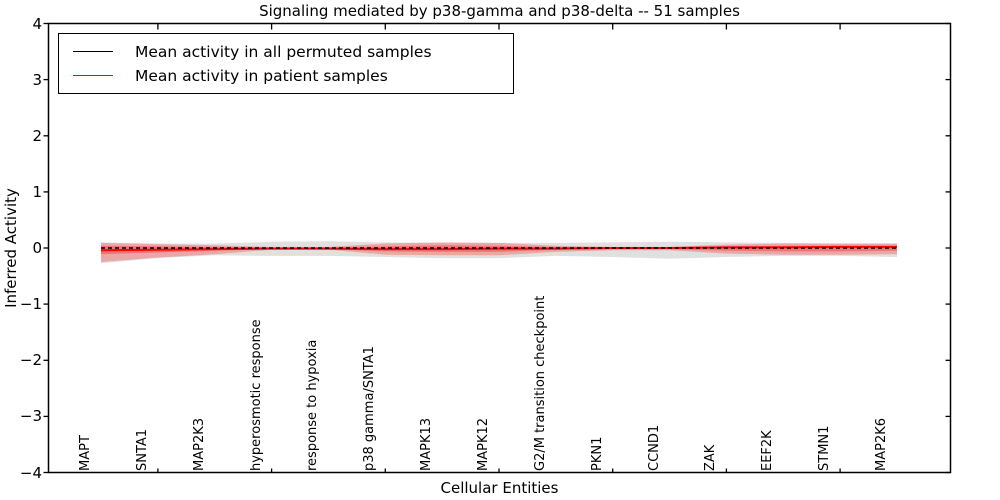 The image size is (1000, 500). What do you see at coordinates (37, 79) in the screenshot?
I see `y-tick-label: 3` at bounding box center [37, 79].